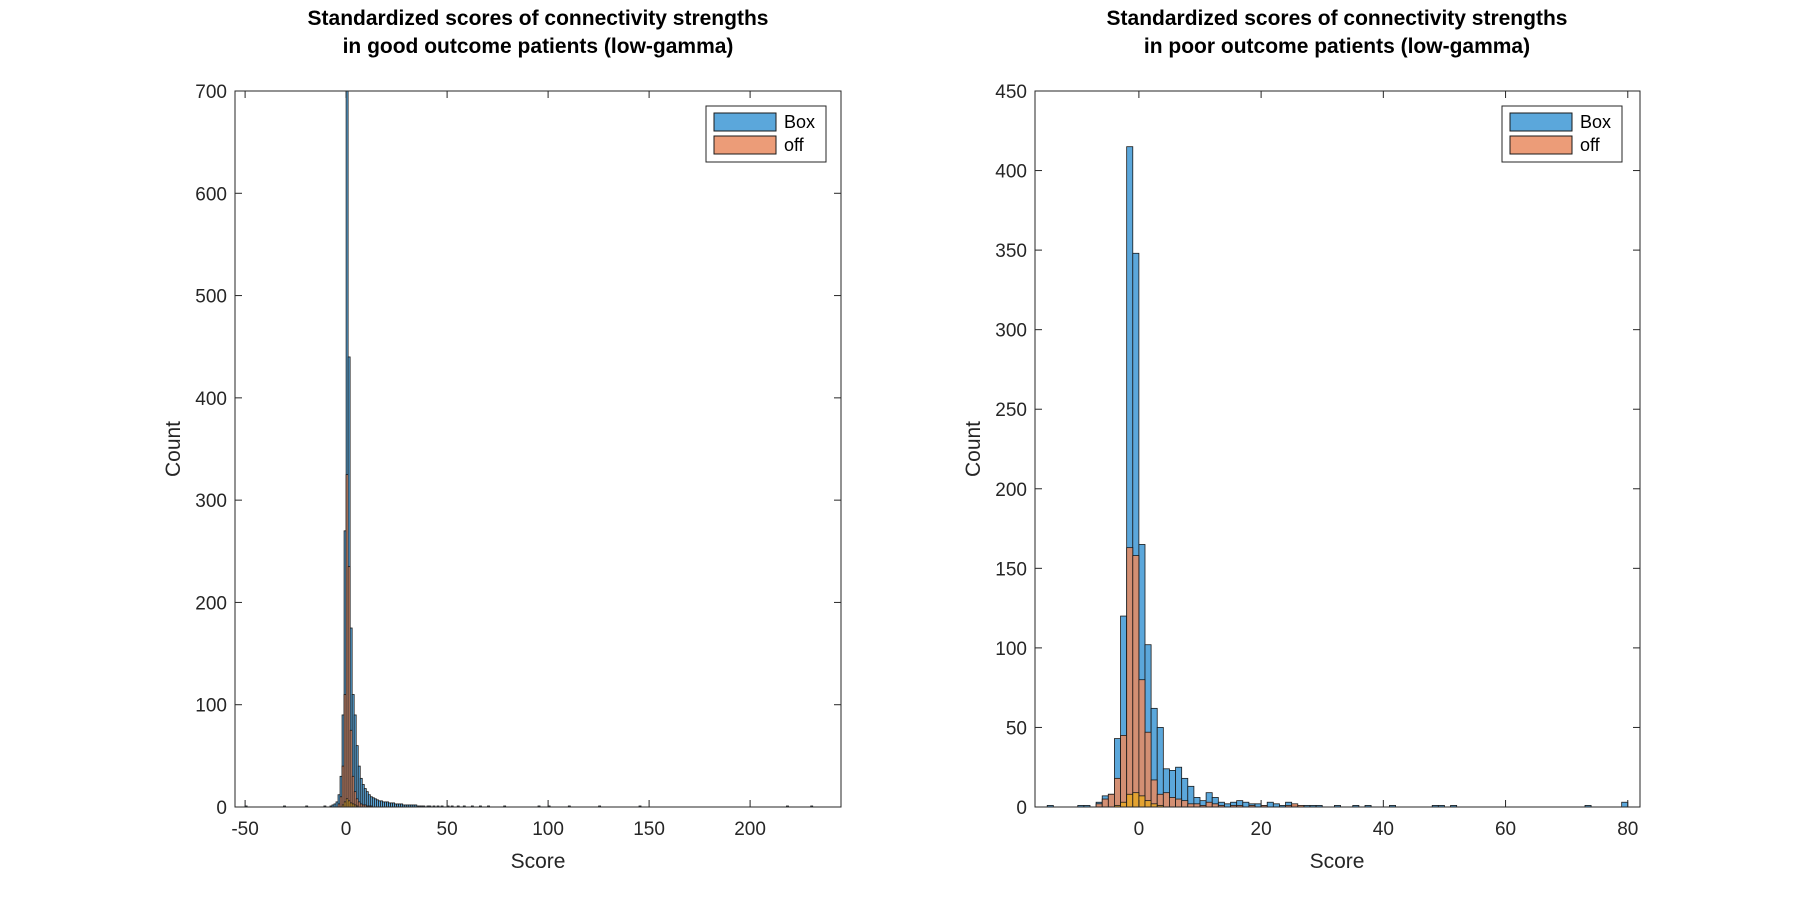  I want to click on x-tick-label: 150, so click(649, 829).